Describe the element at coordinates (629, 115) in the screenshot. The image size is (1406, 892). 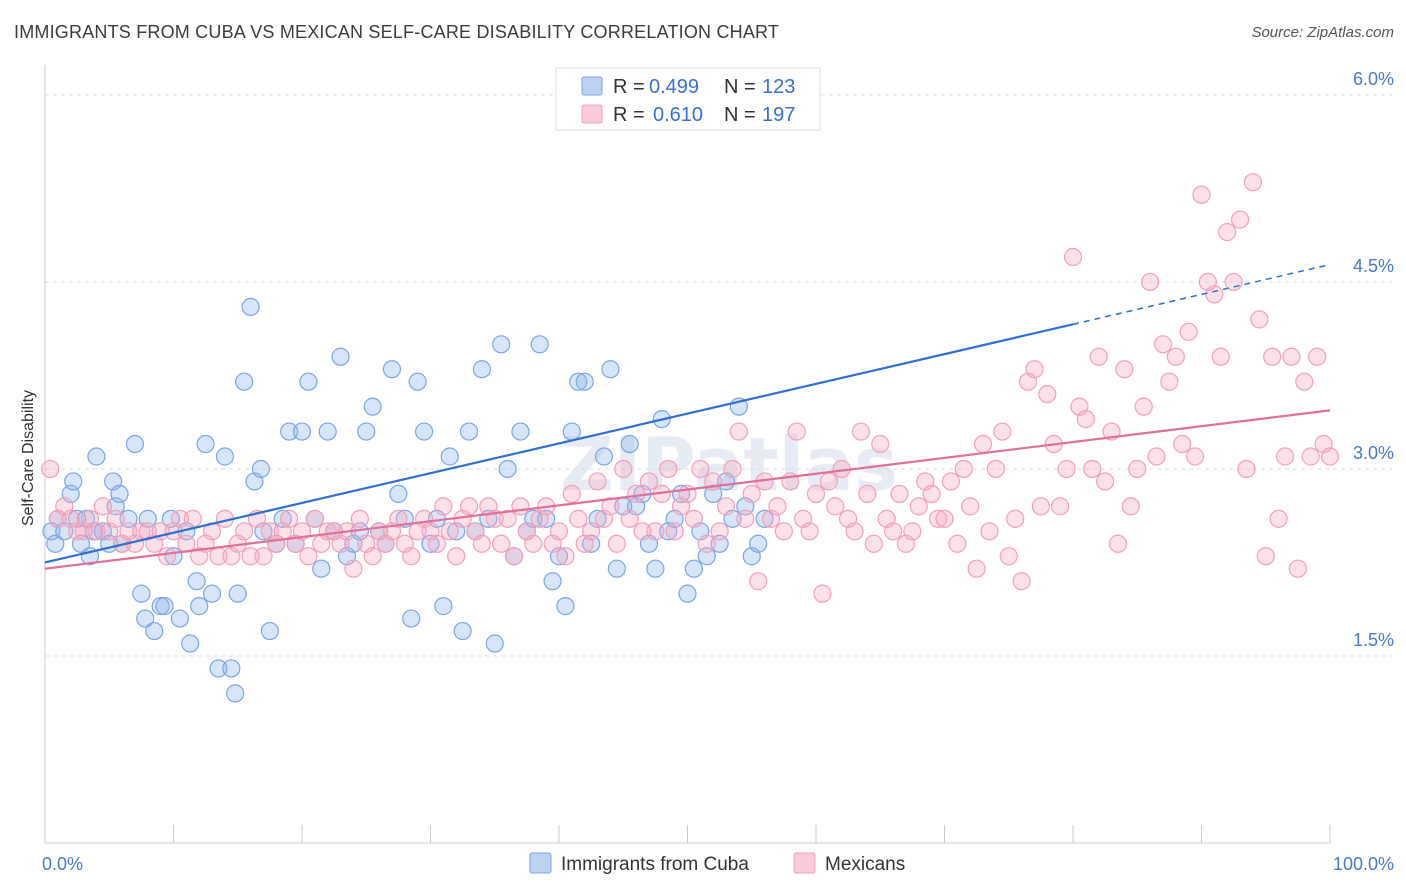
I see `legend-r-label-mexicans: R =` at that location.